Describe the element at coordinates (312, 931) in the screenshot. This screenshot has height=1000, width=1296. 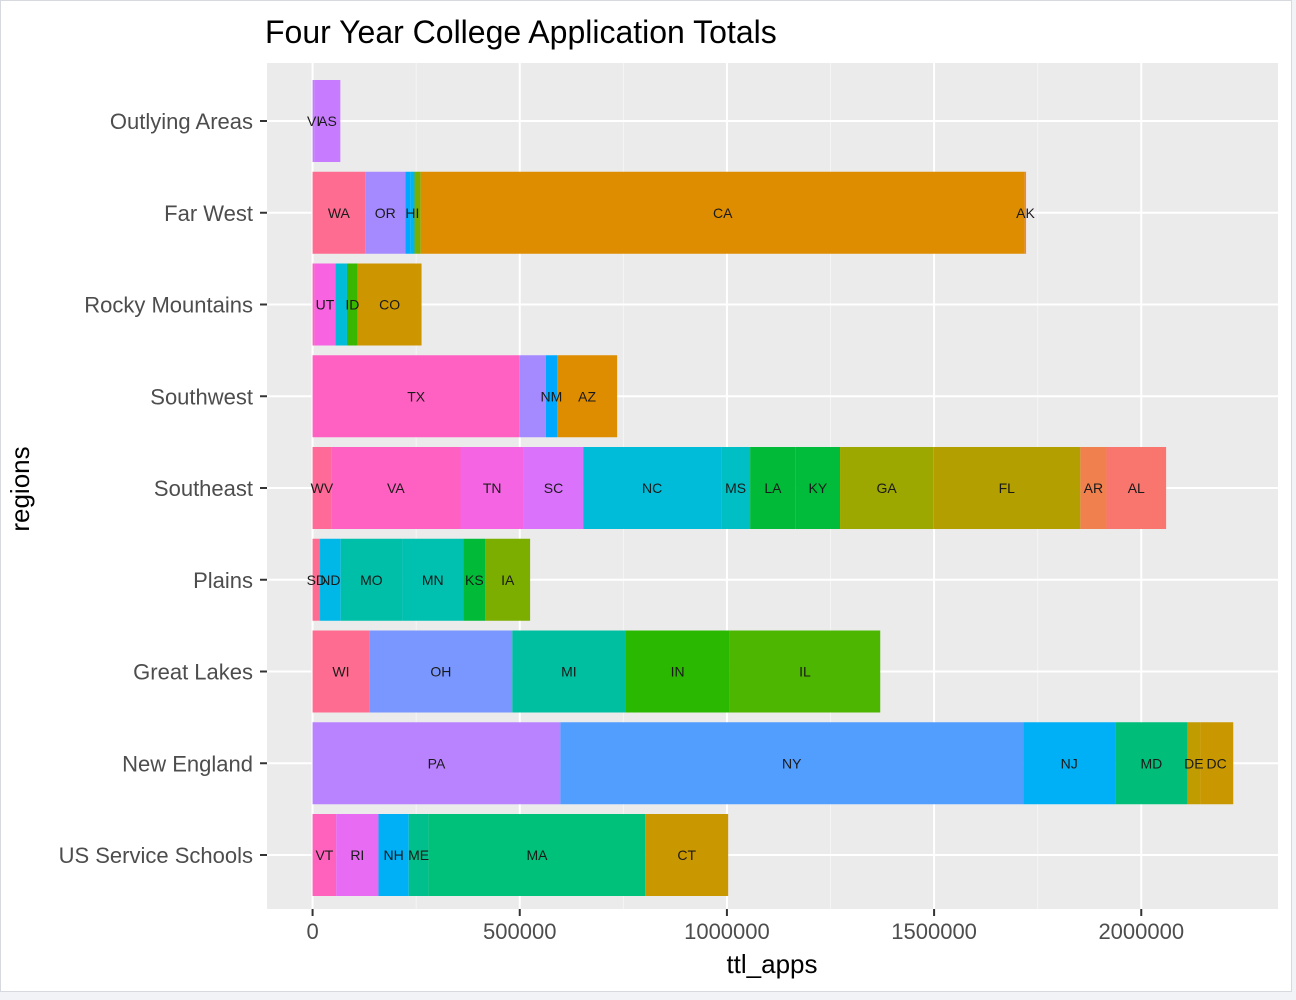
I see `x-tick-label: 0` at that location.